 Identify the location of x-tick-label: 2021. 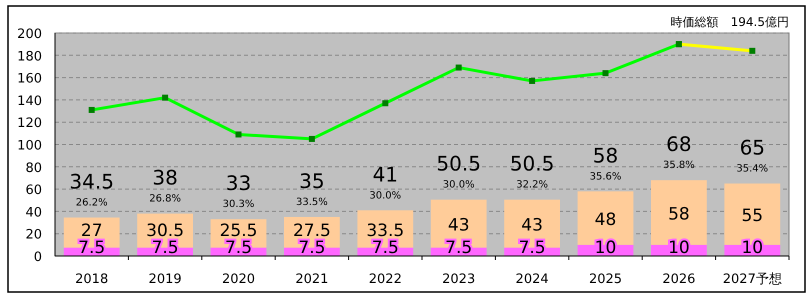
(311, 279).